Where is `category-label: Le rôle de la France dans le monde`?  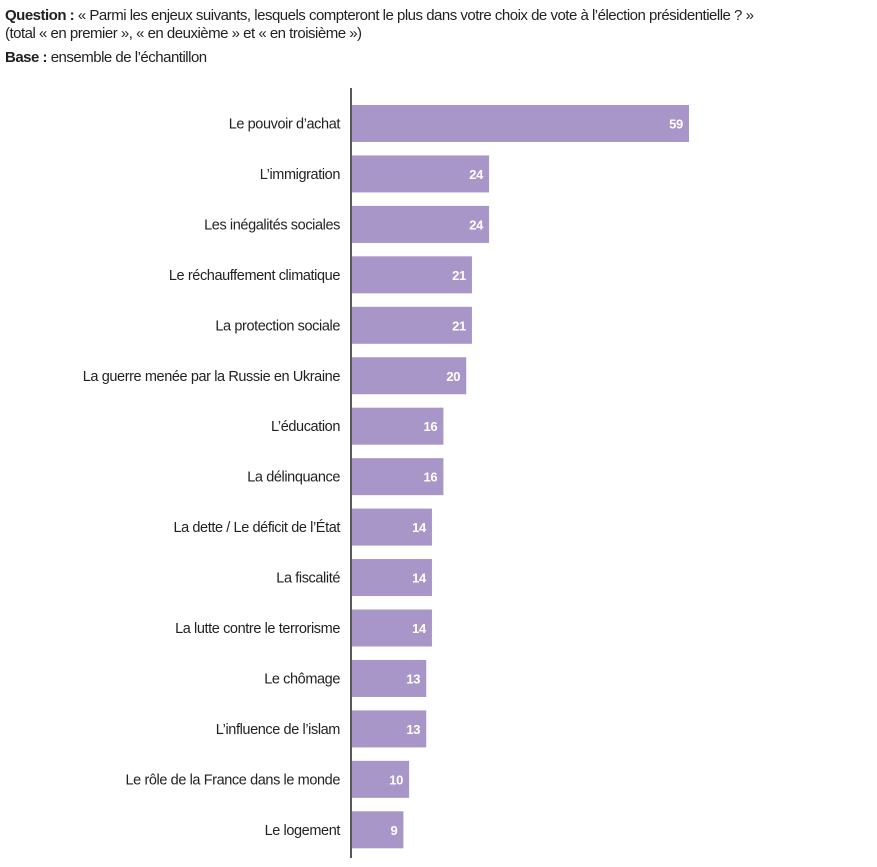
category-label: Le rôle de la France dans le monde is located at coordinates (232, 780).